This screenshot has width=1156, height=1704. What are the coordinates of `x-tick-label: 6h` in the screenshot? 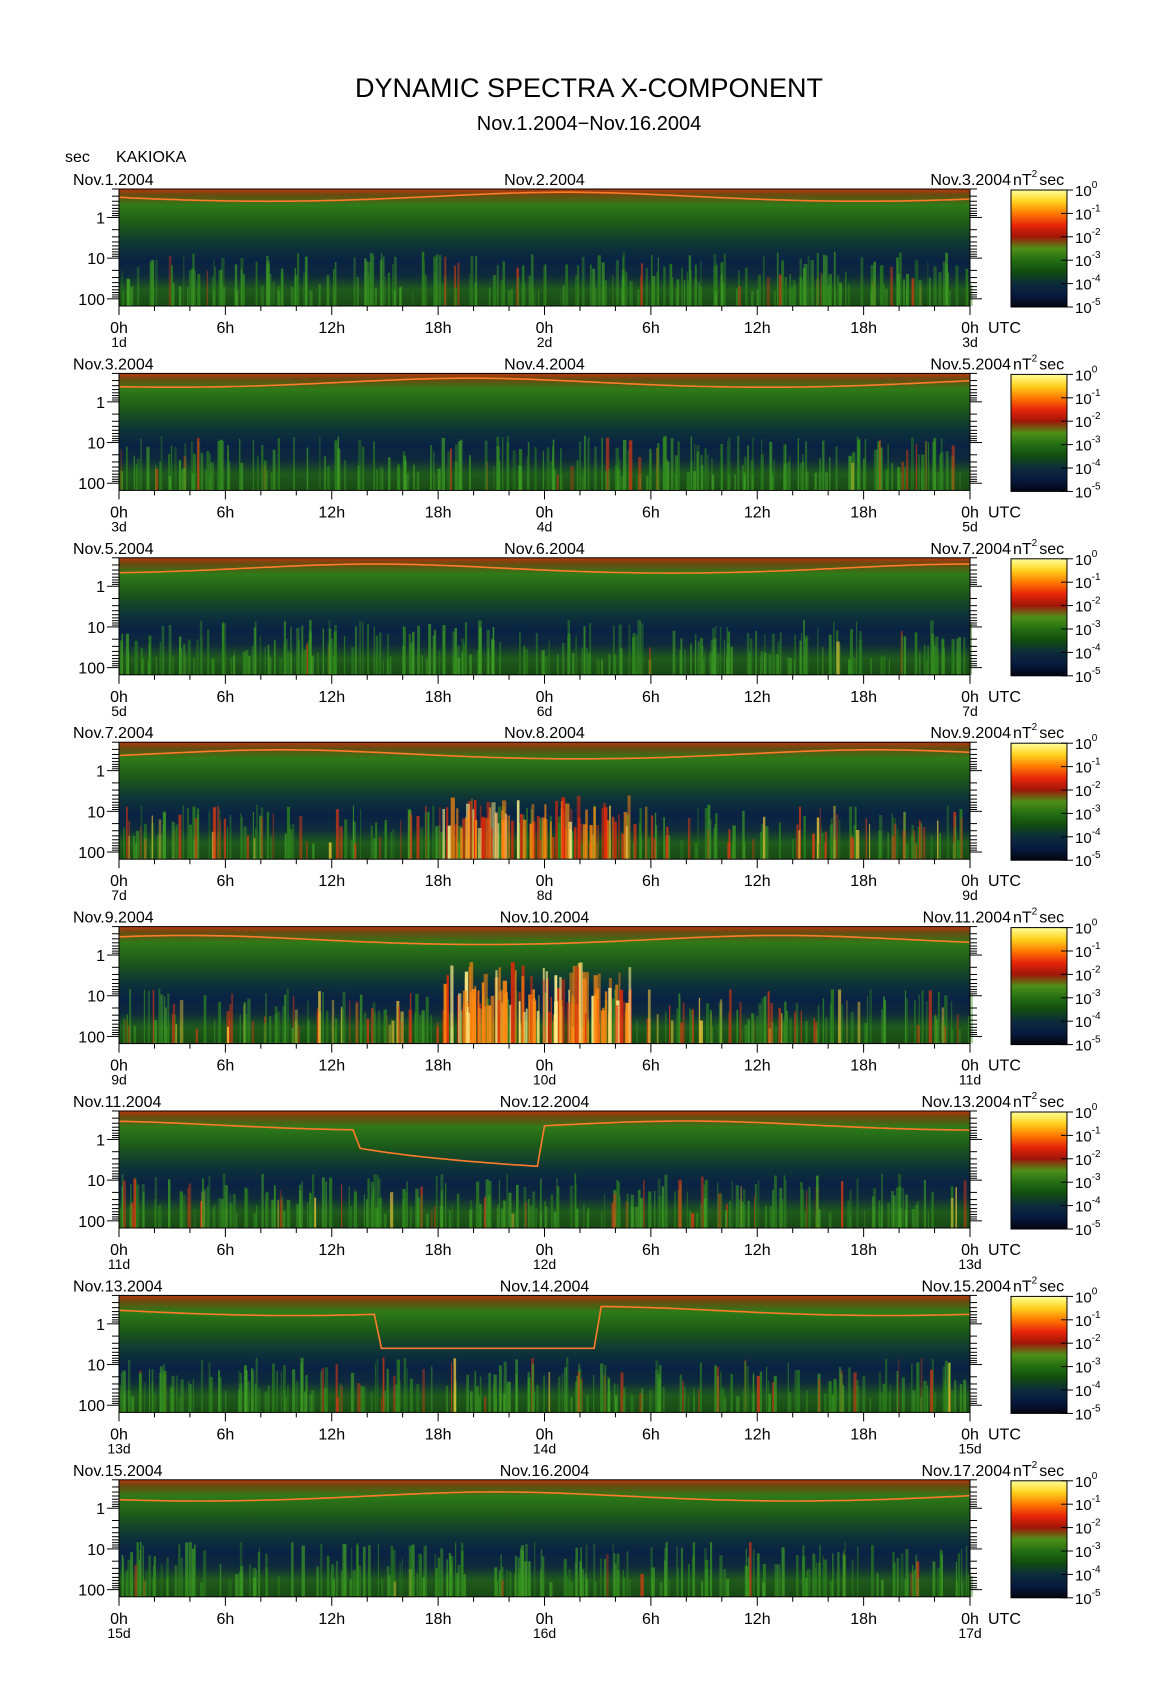 It's located at (225, 881).